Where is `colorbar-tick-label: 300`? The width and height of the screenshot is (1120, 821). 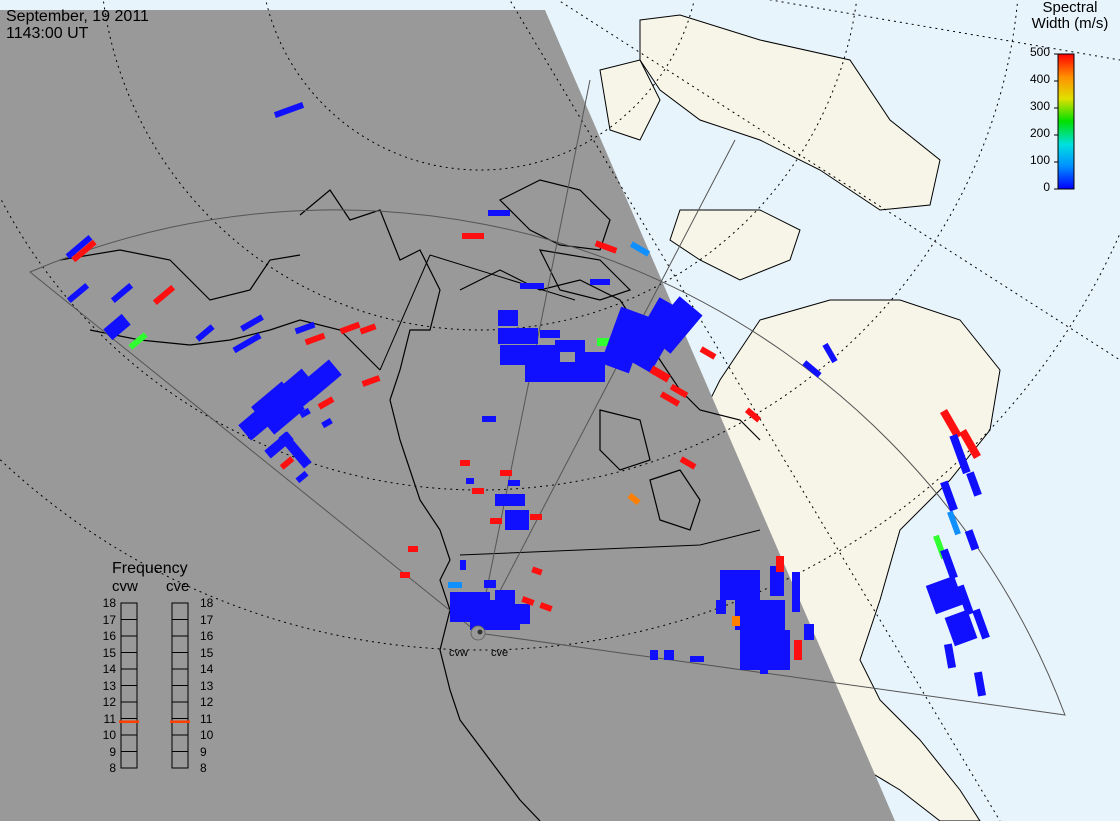 colorbar-tick-label: 300 is located at coordinates (1039, 106).